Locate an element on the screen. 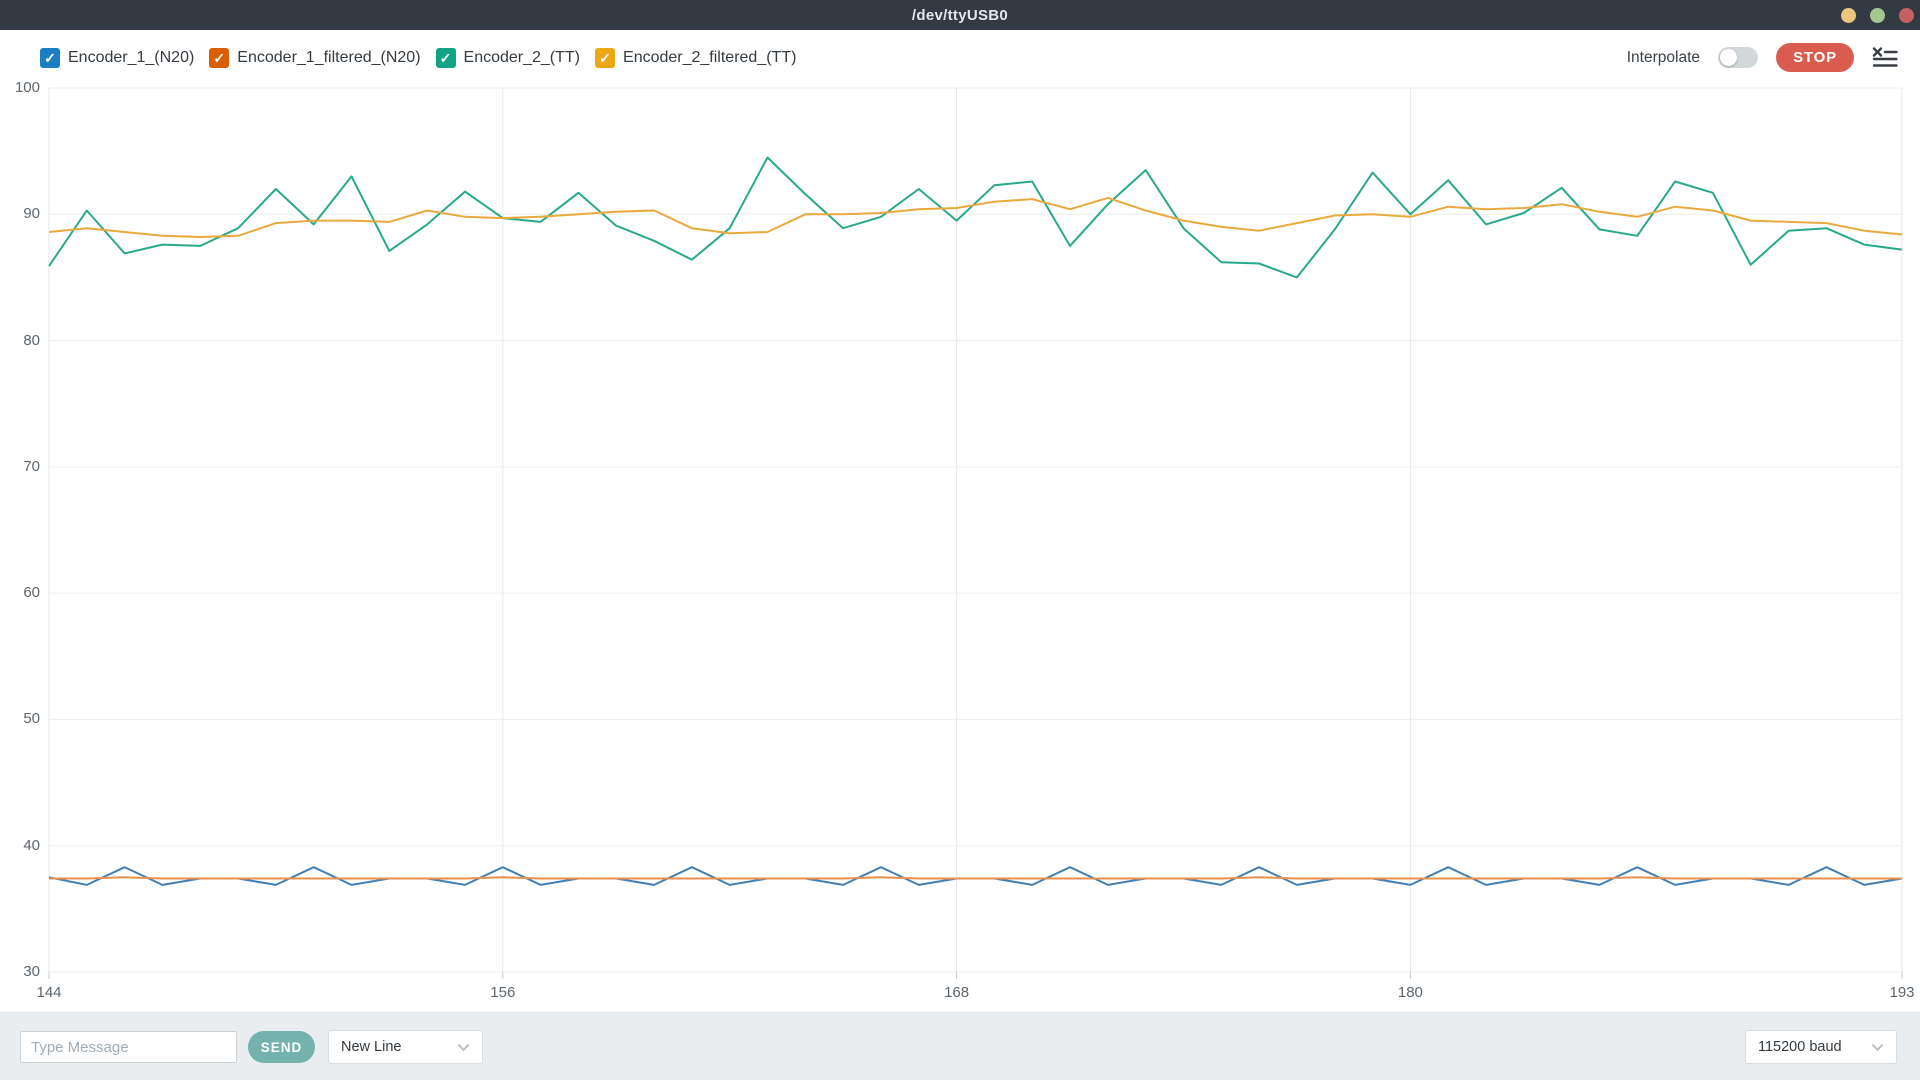 The width and height of the screenshot is (1920, 1080). series-label: Encoder_2_filtered_(TT) is located at coordinates (710, 57).